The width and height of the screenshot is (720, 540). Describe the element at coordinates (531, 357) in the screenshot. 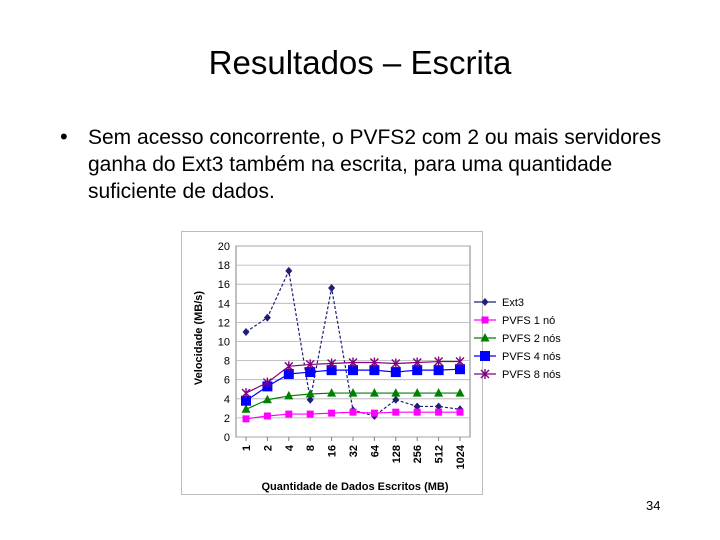

I see `legend-label: PVFS 4 nós` at that location.